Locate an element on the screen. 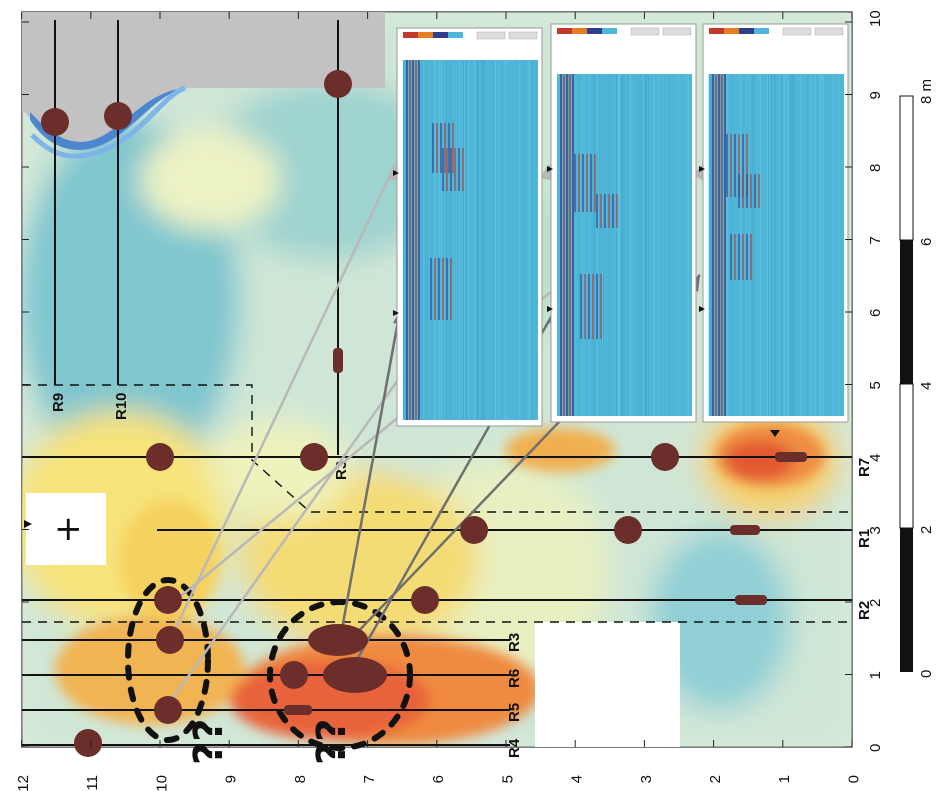 The height and width of the screenshot is (791, 939). left-tick-label: 1 is located at coordinates (784, 779).